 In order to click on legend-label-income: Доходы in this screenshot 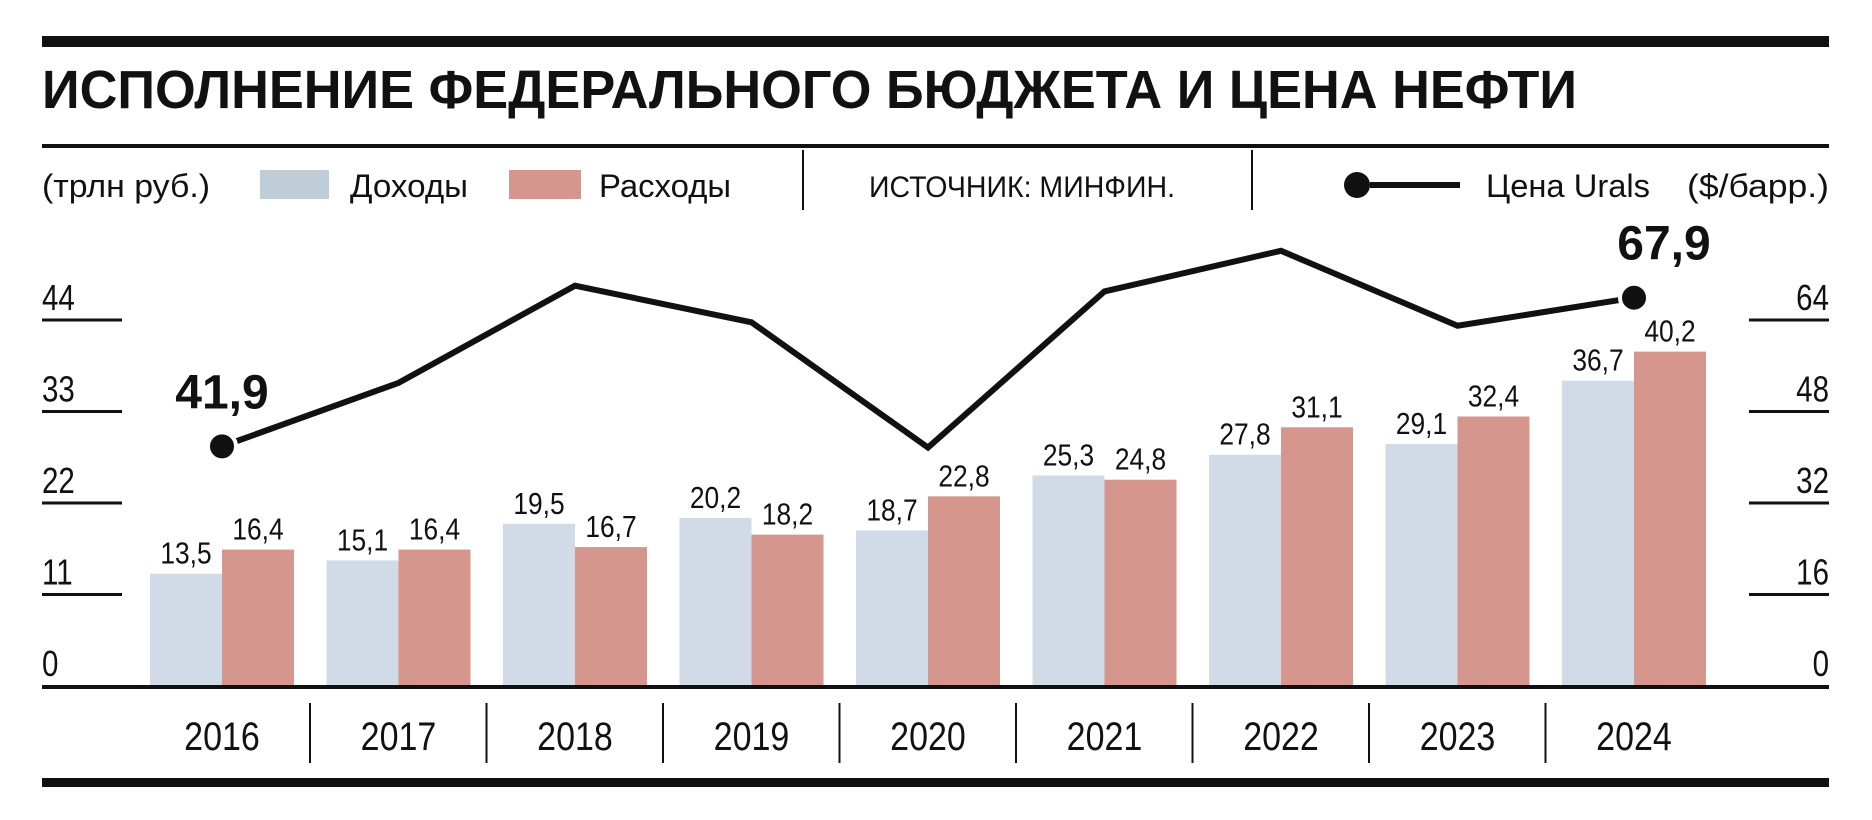, I will do `click(409, 186)`.